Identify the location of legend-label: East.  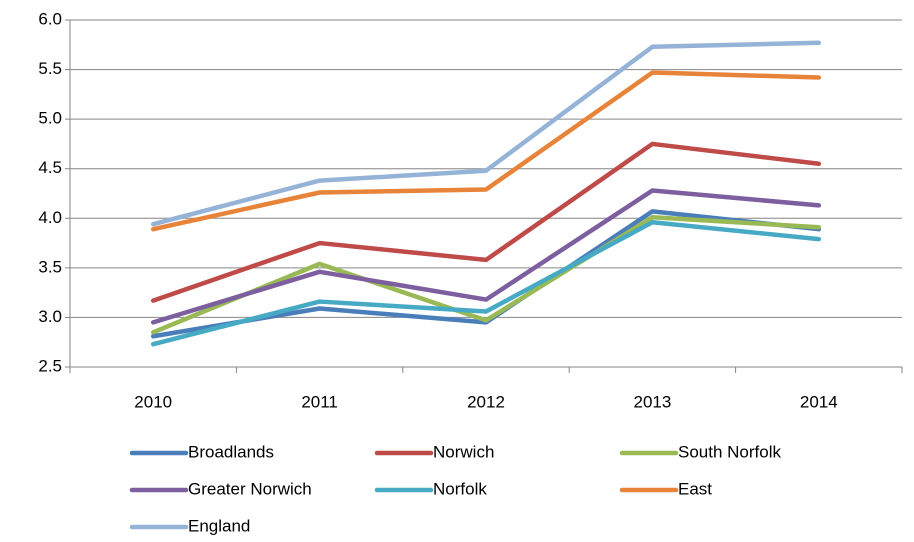
(695, 488).